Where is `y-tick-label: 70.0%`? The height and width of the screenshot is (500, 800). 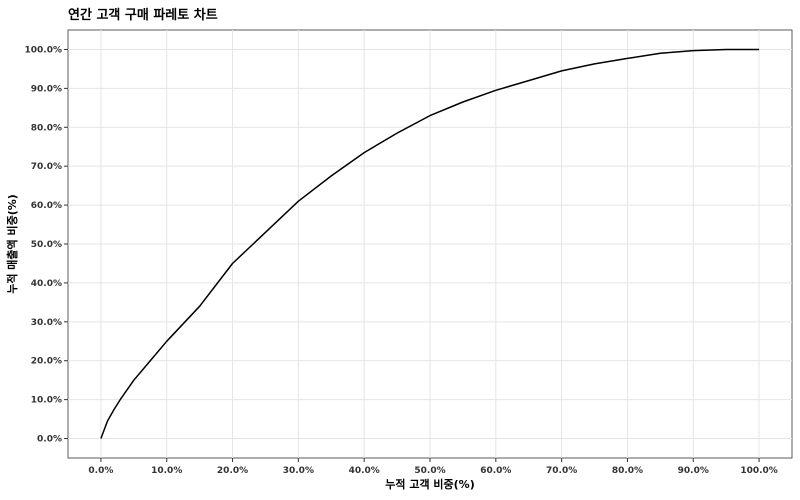 y-tick-label: 70.0% is located at coordinates (46, 167).